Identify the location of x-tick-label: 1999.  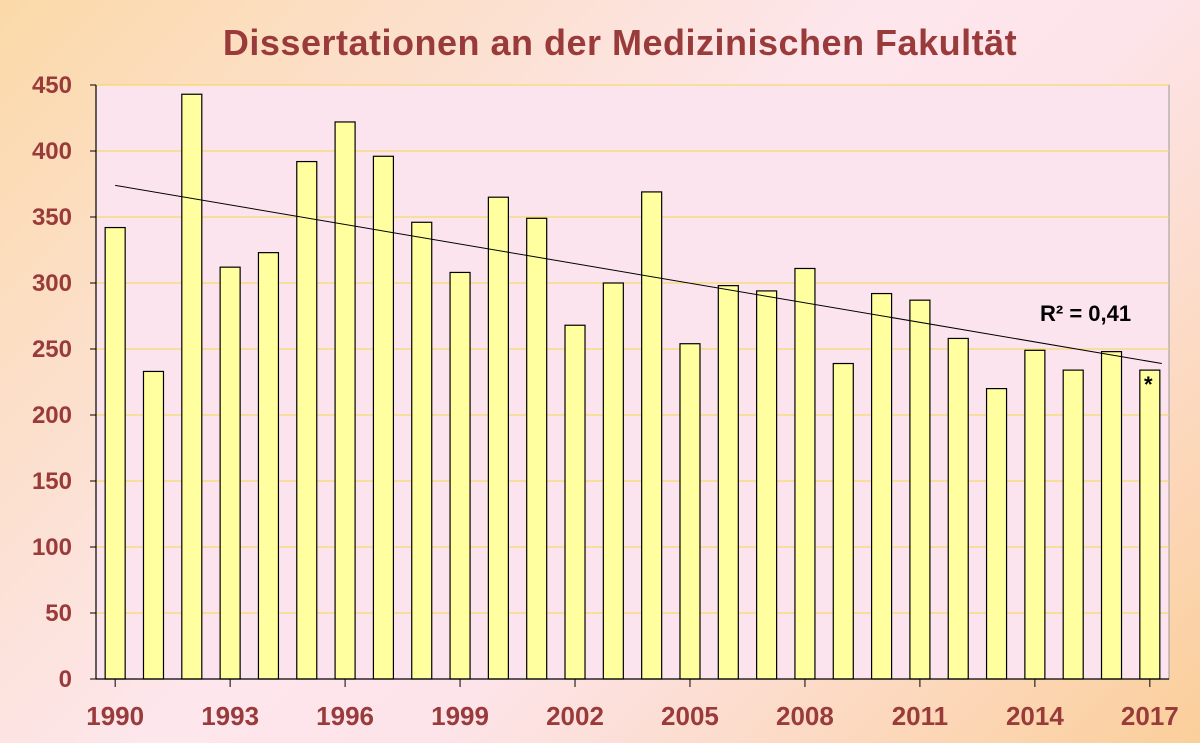
(460, 716).